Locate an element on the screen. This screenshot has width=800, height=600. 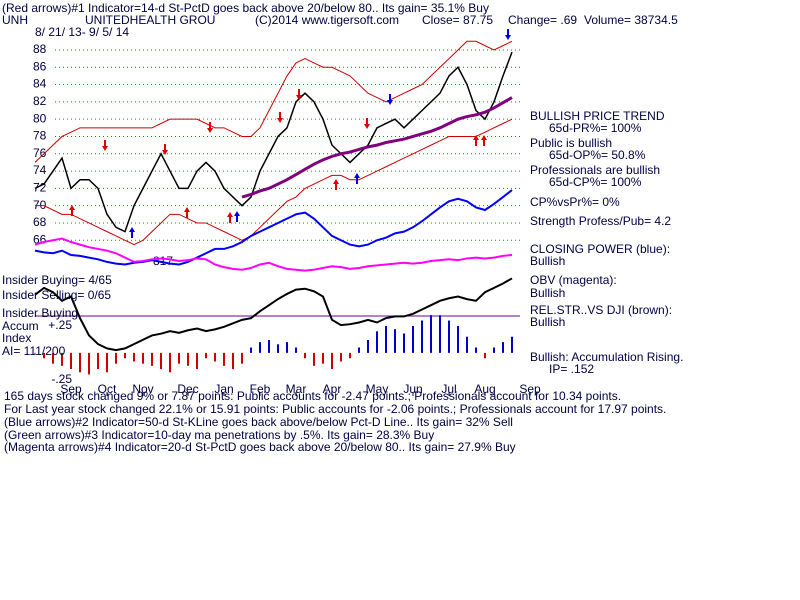
y2-tick-label: +.25 is located at coordinates (60, 325).